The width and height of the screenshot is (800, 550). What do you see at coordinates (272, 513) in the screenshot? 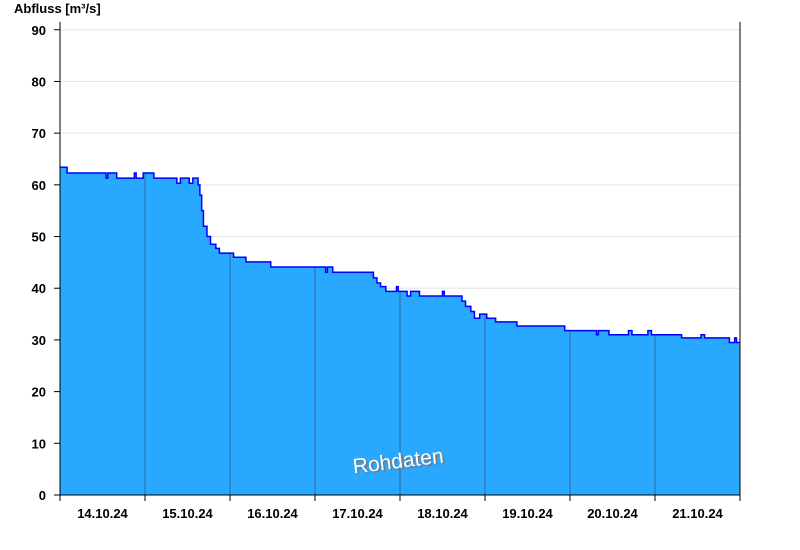
I see `x-tick-label: 16.10.24` at bounding box center [272, 513].